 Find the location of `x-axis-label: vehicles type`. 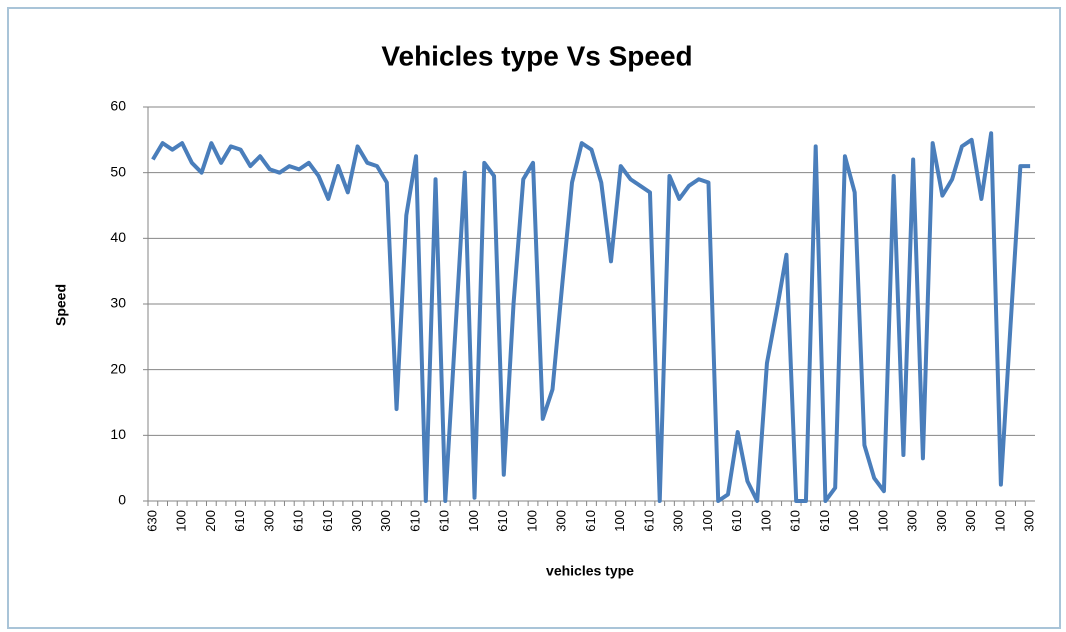

x-axis-label: vehicles type is located at coordinates (590, 571).